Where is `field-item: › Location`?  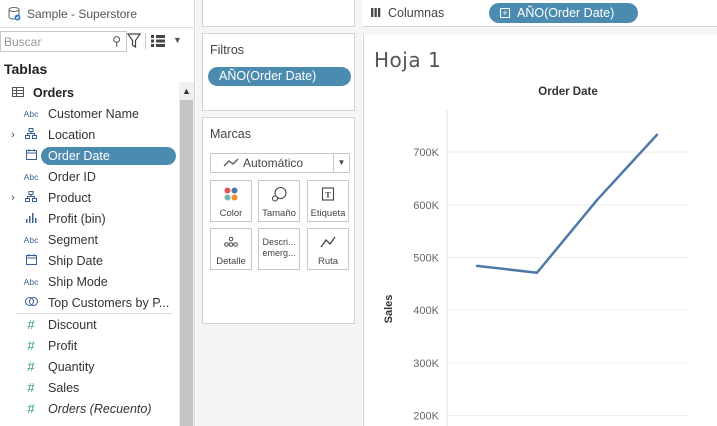 field-item: › Location is located at coordinates (89, 134).